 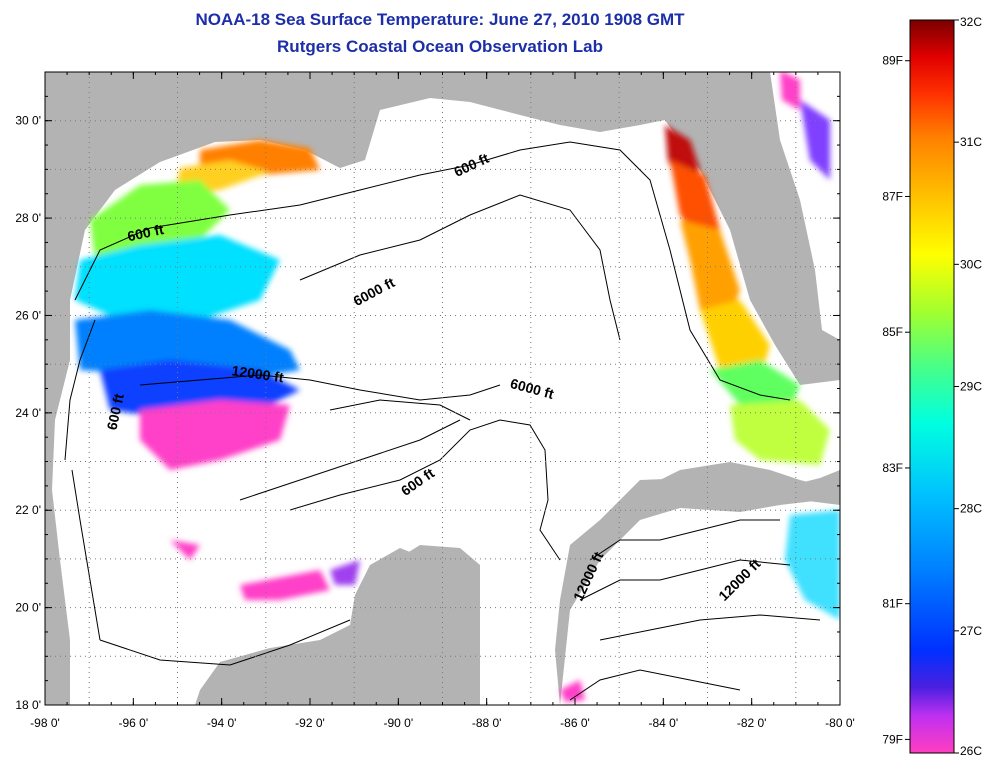 I want to click on colorbar-fahrenheit-label: 83F, so click(x=892, y=468).